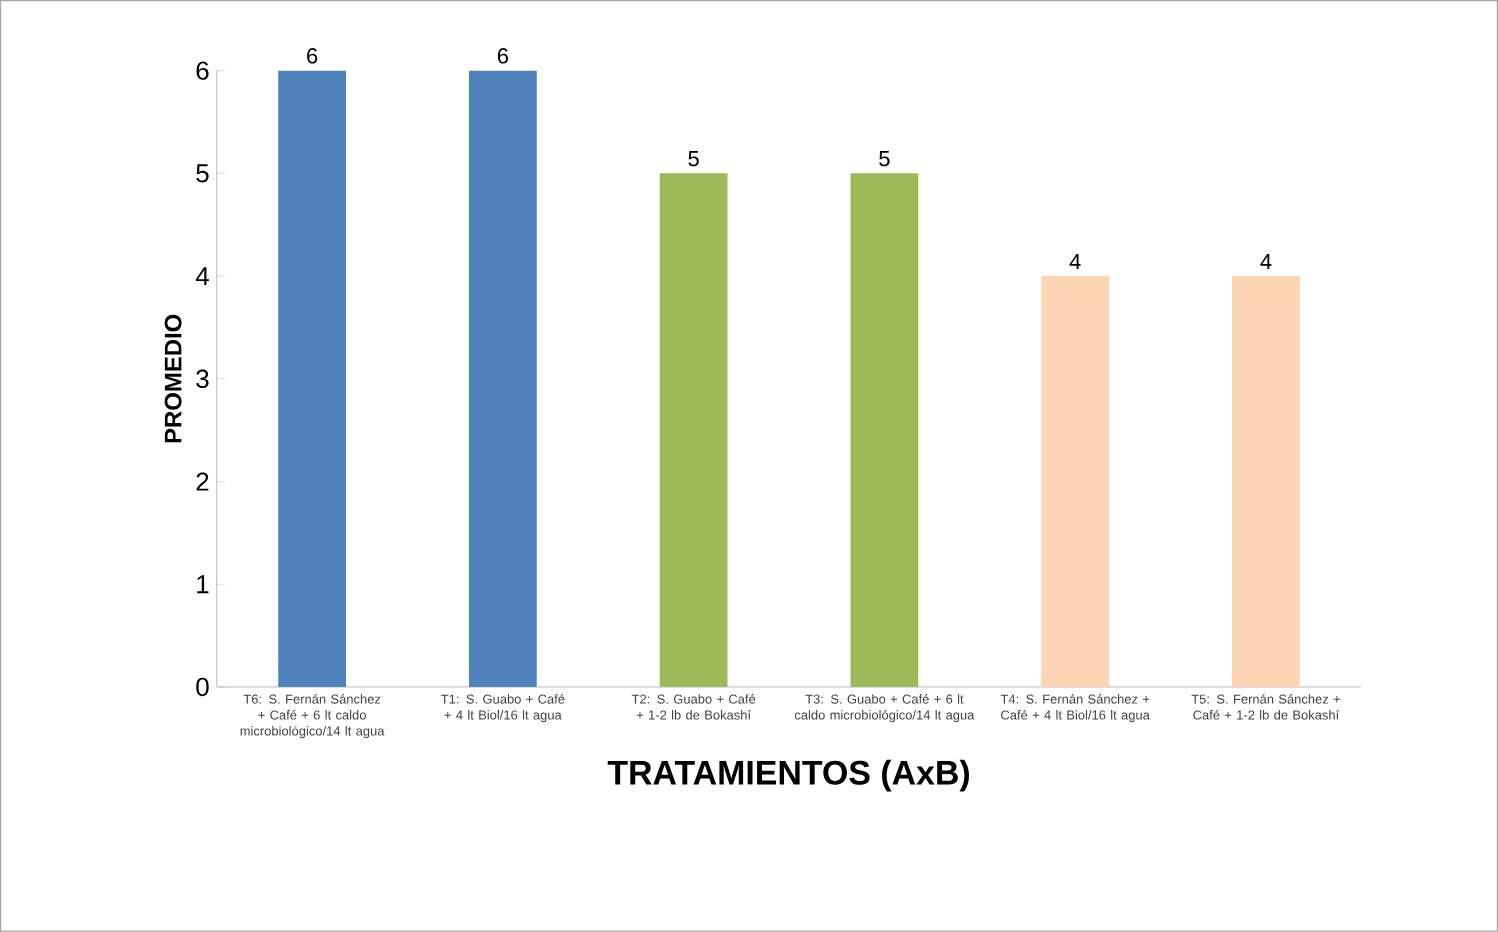 Image resolution: width=1498 pixels, height=932 pixels. Describe the element at coordinates (202, 379) in the screenshot. I see `y-tick-label: 3` at that location.